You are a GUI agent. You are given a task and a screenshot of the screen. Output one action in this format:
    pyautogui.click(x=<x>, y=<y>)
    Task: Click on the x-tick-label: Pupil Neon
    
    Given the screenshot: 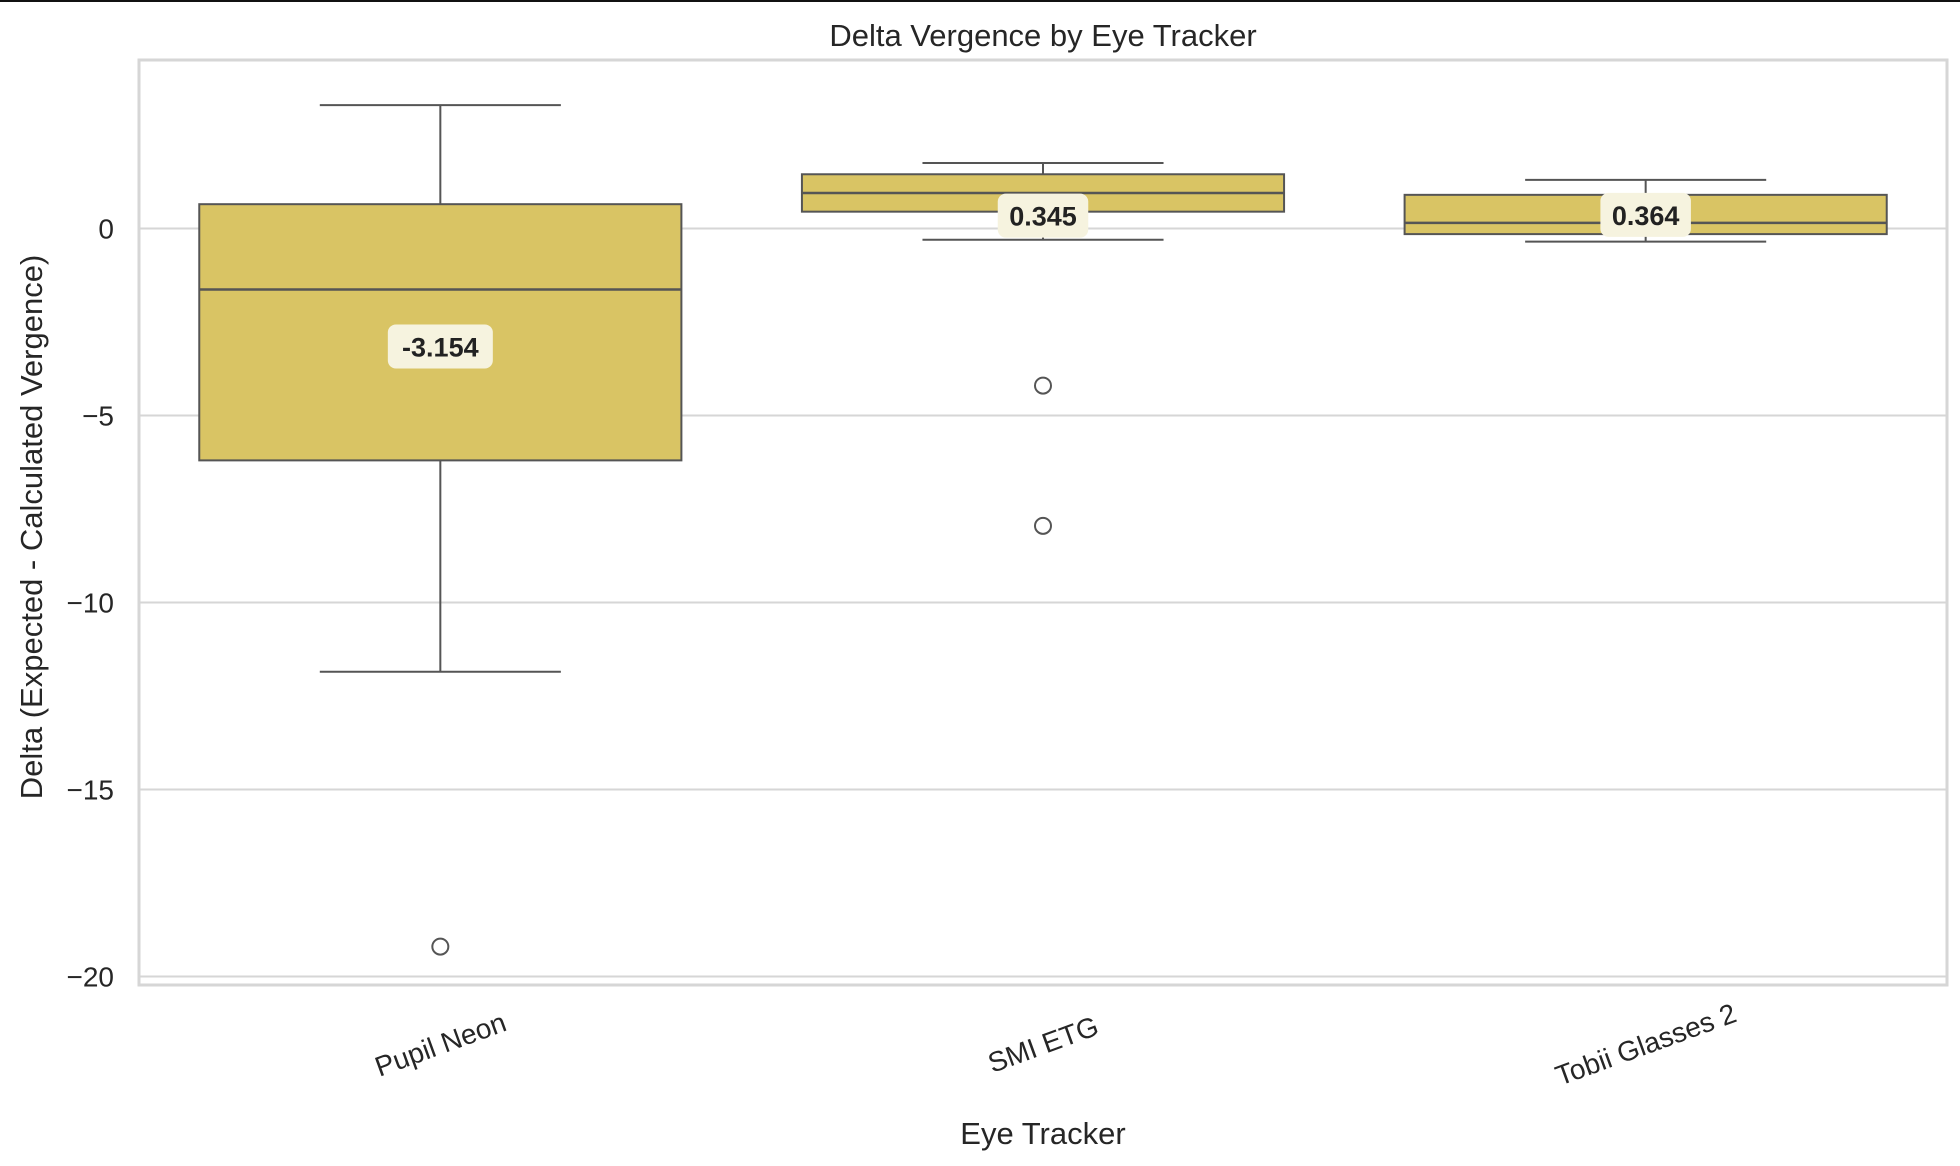 What is the action you would take?
    pyautogui.click(x=440, y=1044)
    